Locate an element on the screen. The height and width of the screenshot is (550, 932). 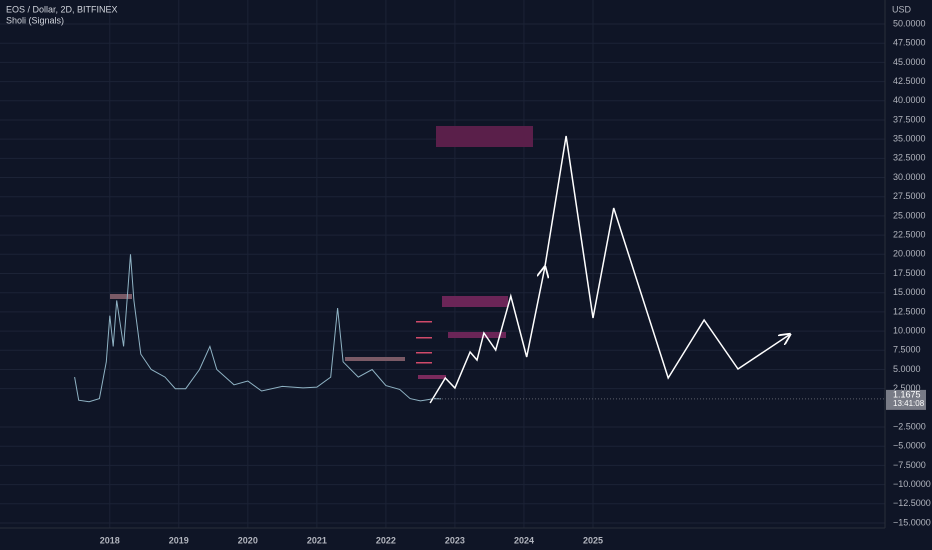
x-tick-label: 2019 is located at coordinates (179, 540).